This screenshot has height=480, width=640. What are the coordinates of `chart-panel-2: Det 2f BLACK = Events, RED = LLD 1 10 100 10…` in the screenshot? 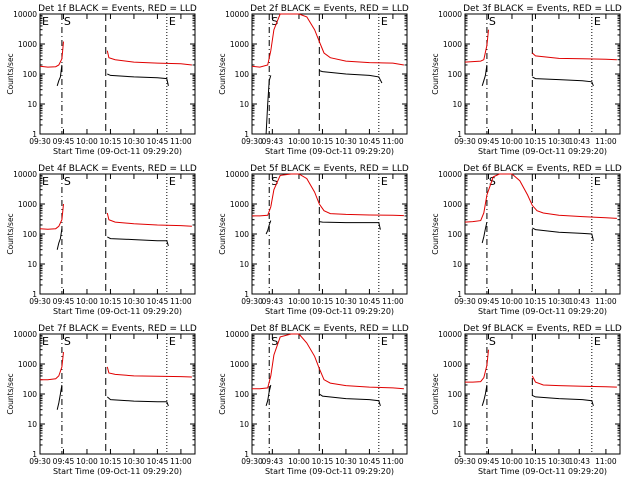 It's located at (313, 80).